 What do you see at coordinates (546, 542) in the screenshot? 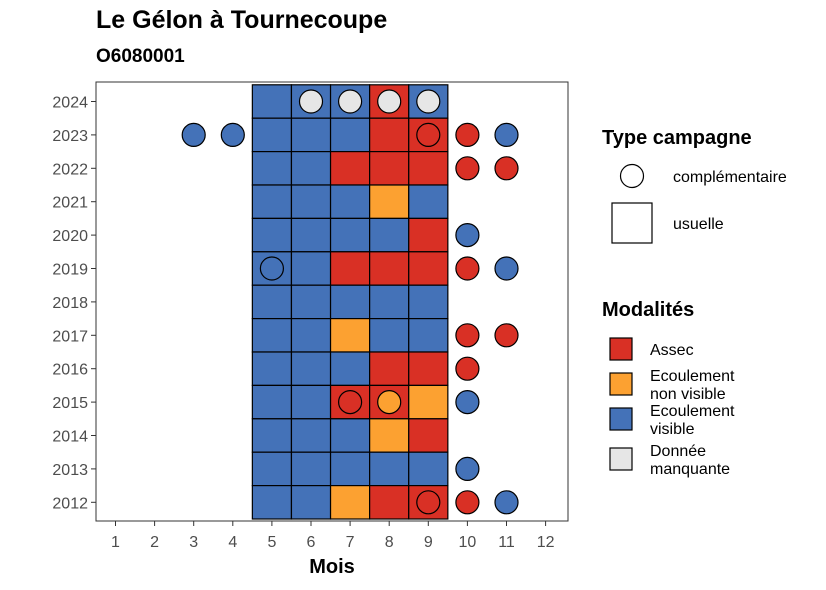
I see `x-tick-label-12: 12` at bounding box center [546, 542].